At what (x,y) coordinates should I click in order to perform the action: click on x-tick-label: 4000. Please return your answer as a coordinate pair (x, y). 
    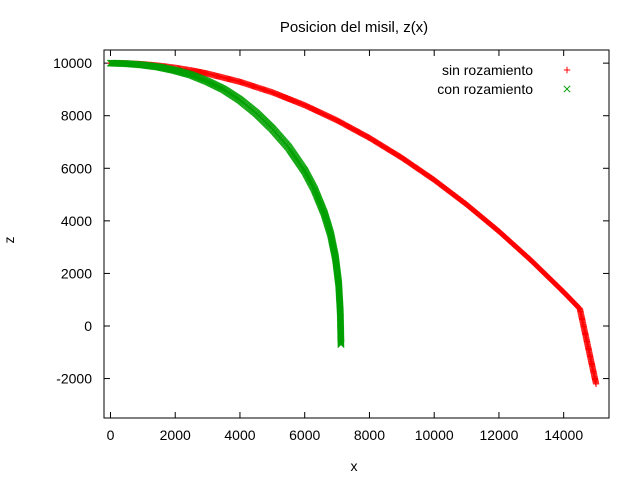
    Looking at the image, I should click on (239, 435).